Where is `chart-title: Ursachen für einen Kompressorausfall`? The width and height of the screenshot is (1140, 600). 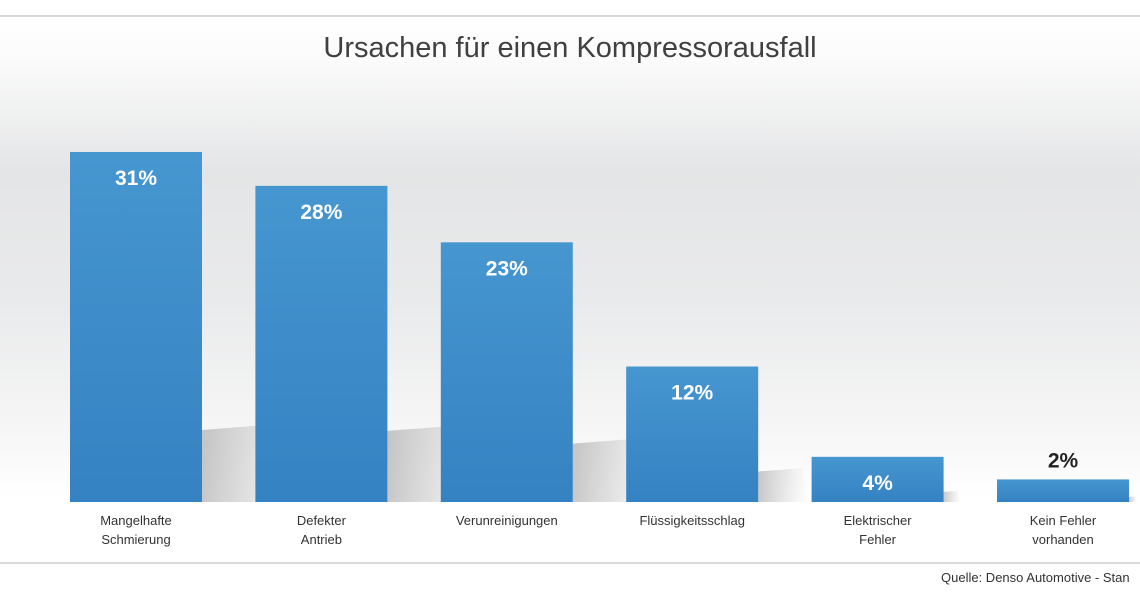 chart-title: Ursachen für einen Kompressorausfall is located at coordinates (570, 48).